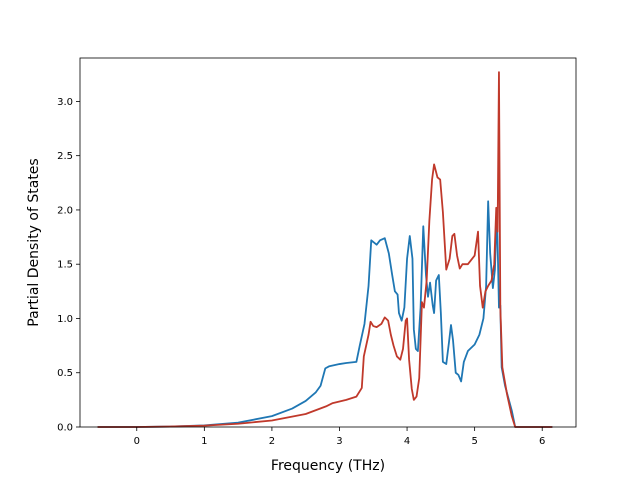  Describe the element at coordinates (137, 441) in the screenshot. I see `x-tick-label: 0` at that location.